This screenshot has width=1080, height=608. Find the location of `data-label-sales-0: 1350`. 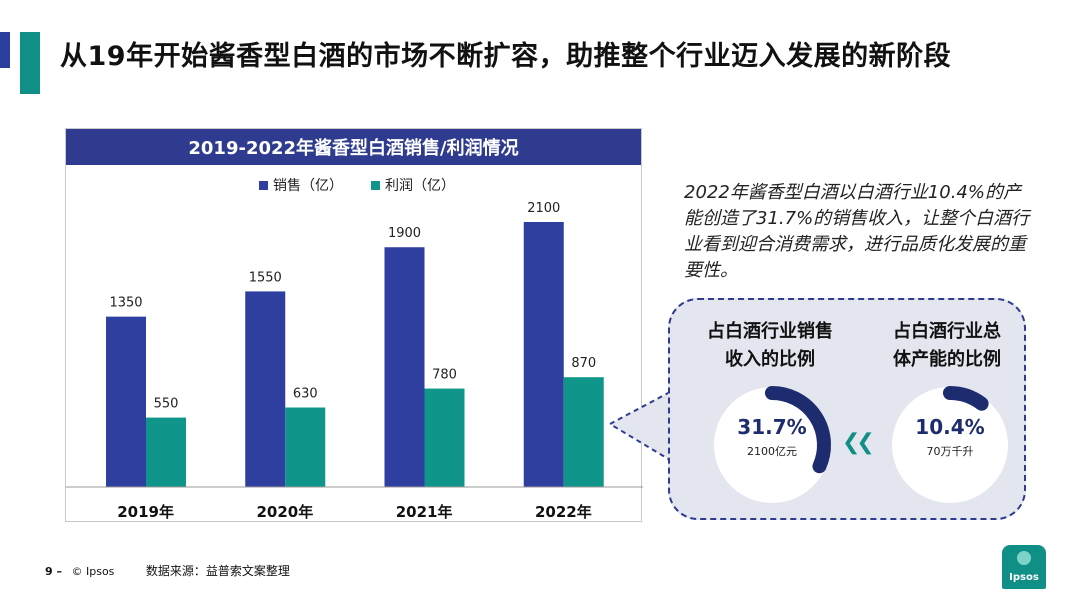

data-label-sales-0: 1350 is located at coordinates (125, 303).